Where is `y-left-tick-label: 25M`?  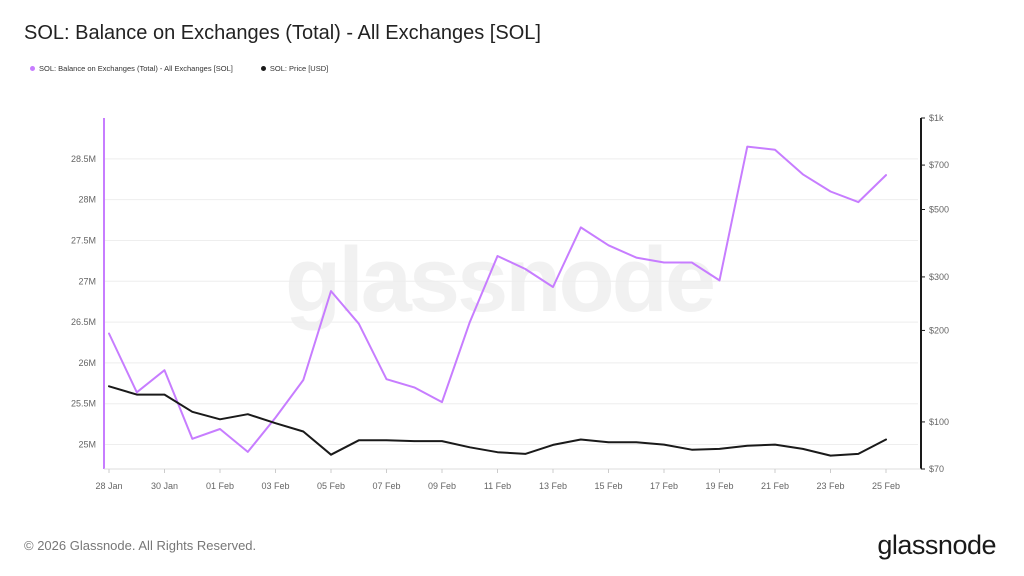
y-left-tick-label: 25M is located at coordinates (87, 445).